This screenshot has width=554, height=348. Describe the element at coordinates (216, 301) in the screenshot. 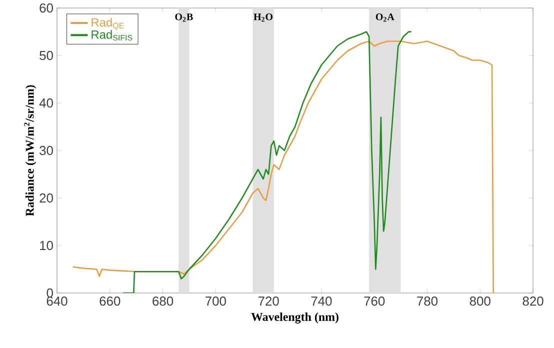

I see `x-tick-label: 700` at that location.